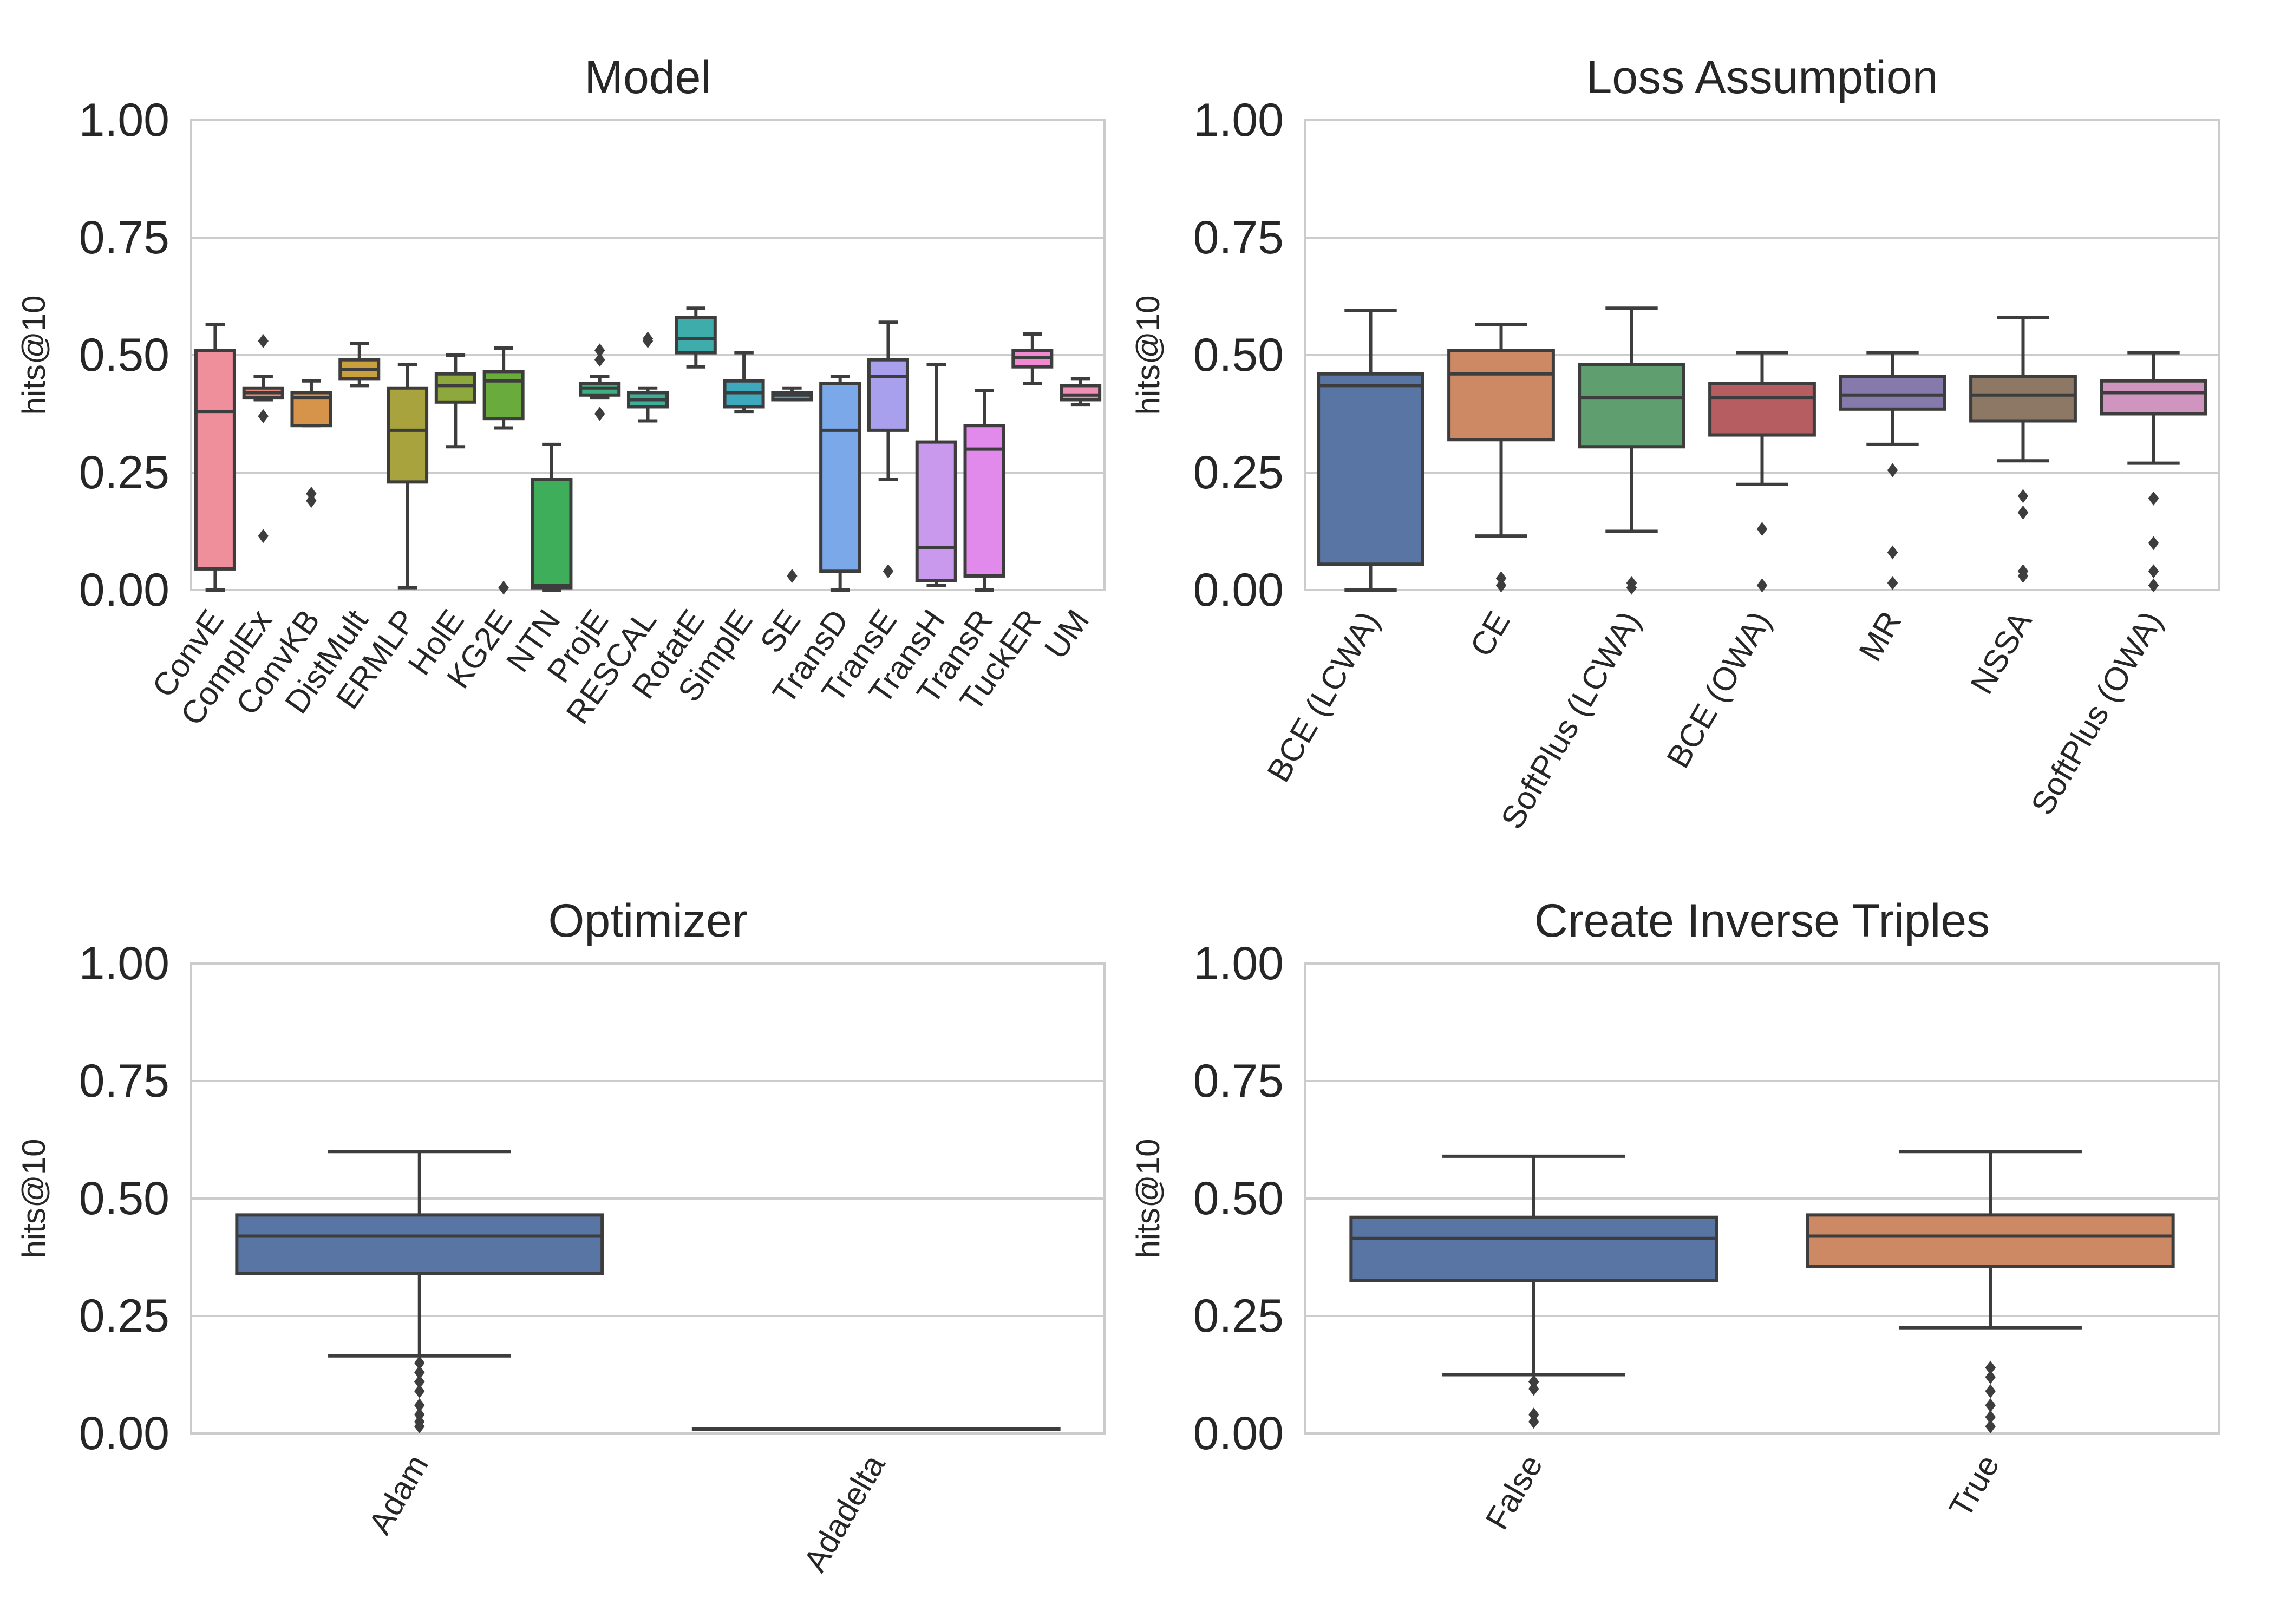 This screenshot has width=2274, height=1624. Describe the element at coordinates (840, 483) in the screenshot. I see `box-transd` at that location.